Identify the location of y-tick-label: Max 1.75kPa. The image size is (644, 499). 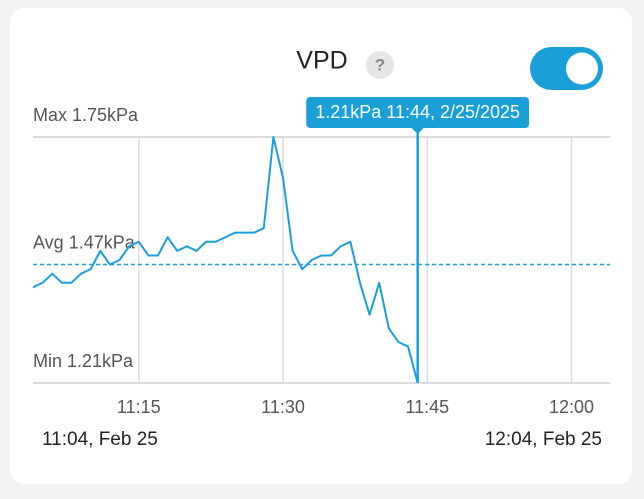
(86, 115).